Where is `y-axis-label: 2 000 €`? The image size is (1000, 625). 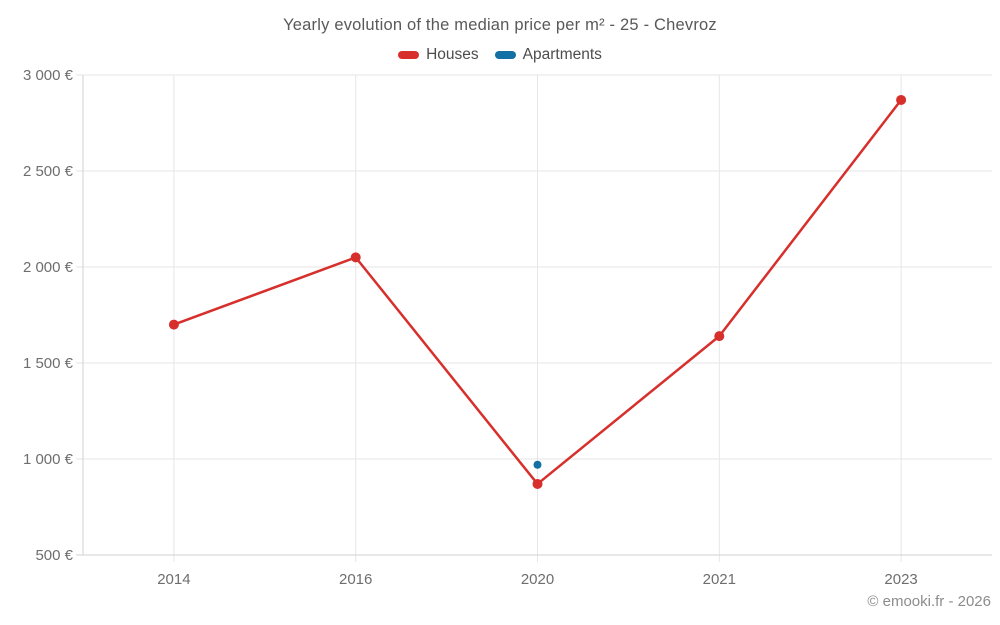 y-axis-label: 2 000 € is located at coordinates (48, 267).